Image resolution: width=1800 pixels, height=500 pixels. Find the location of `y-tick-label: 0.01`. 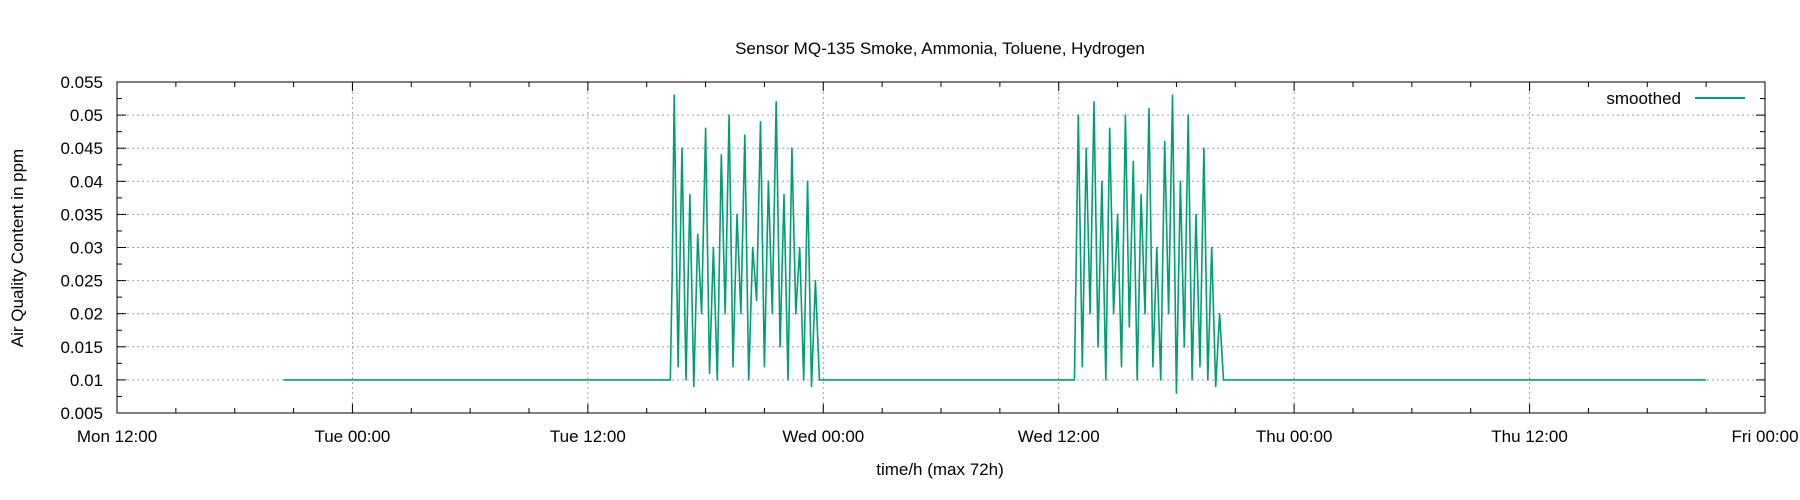

y-tick-label: 0.01 is located at coordinates (86, 380).